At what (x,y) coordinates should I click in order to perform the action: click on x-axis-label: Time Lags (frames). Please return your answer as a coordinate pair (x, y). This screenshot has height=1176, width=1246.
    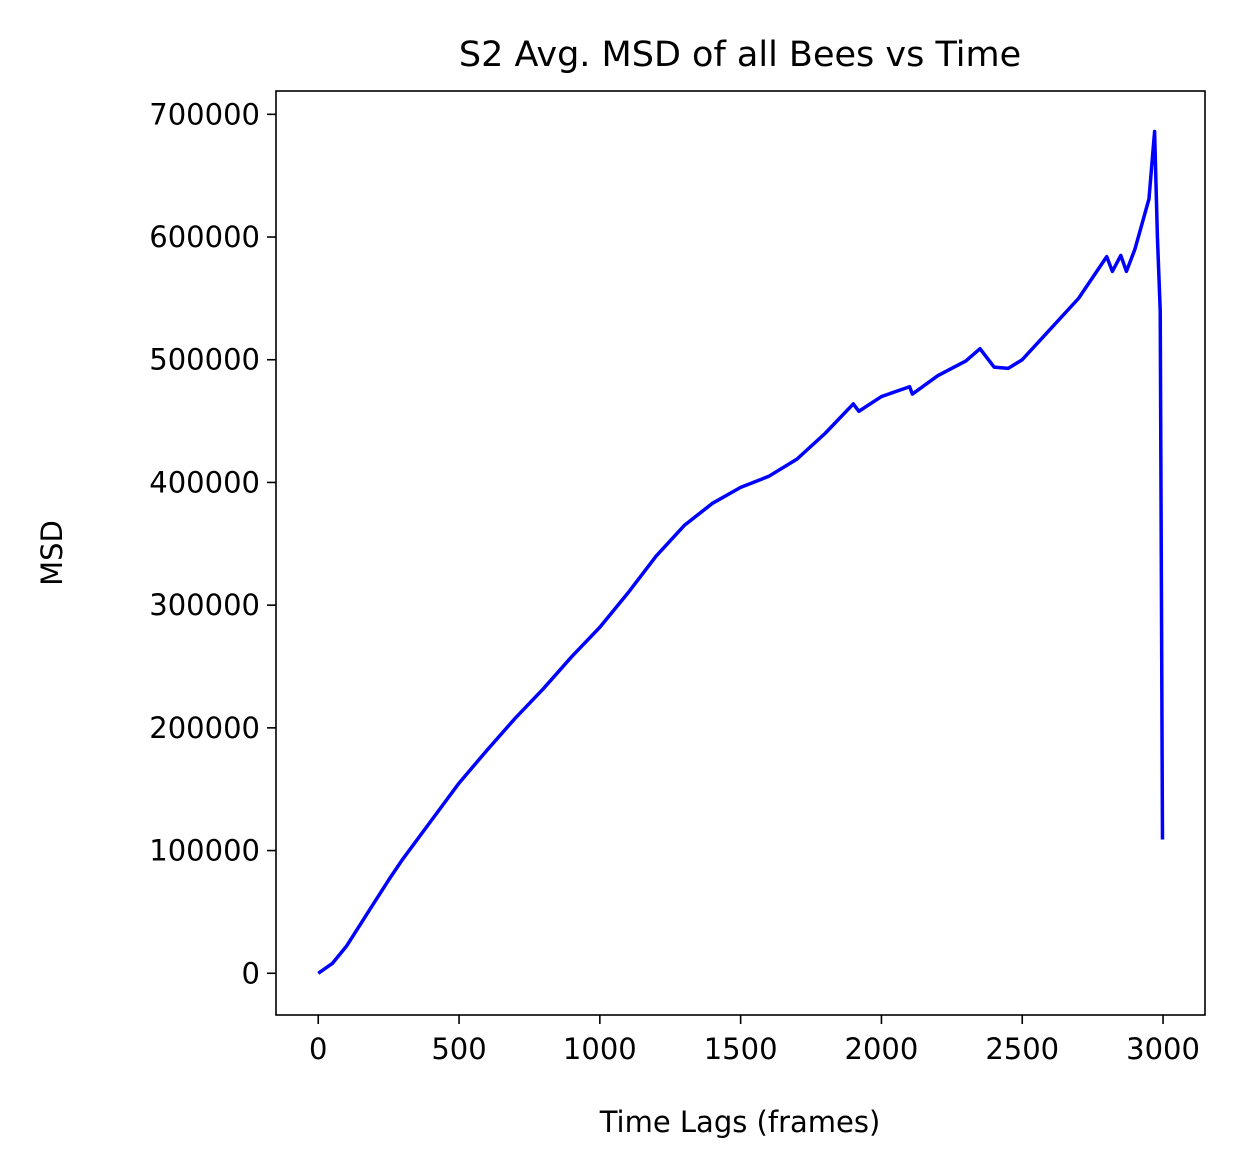
    Looking at the image, I should click on (740, 1122).